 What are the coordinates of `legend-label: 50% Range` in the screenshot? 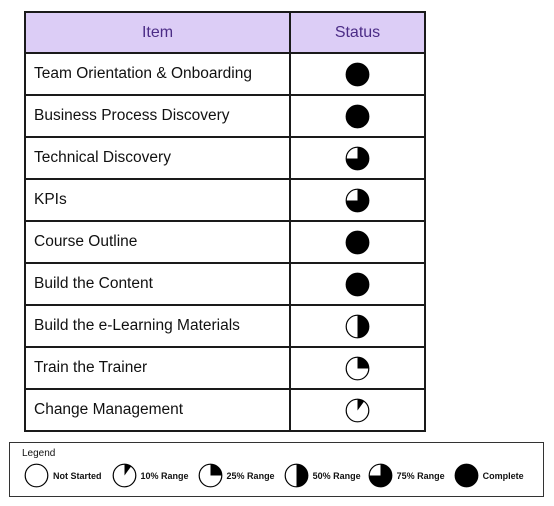 It's located at (336, 475).